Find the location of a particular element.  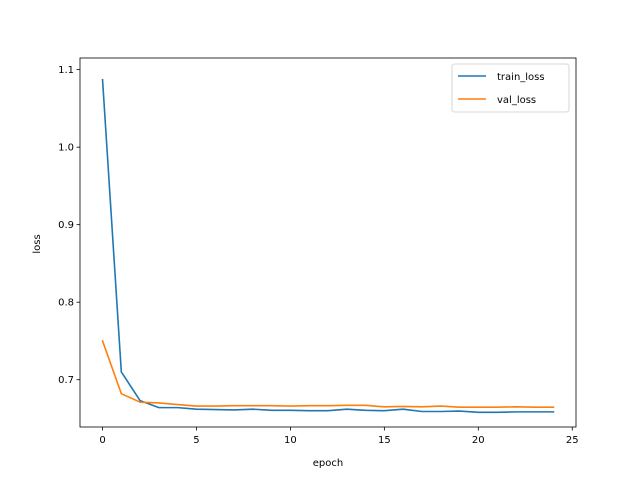

legend: train_loss val_loss is located at coordinates (510, 88).